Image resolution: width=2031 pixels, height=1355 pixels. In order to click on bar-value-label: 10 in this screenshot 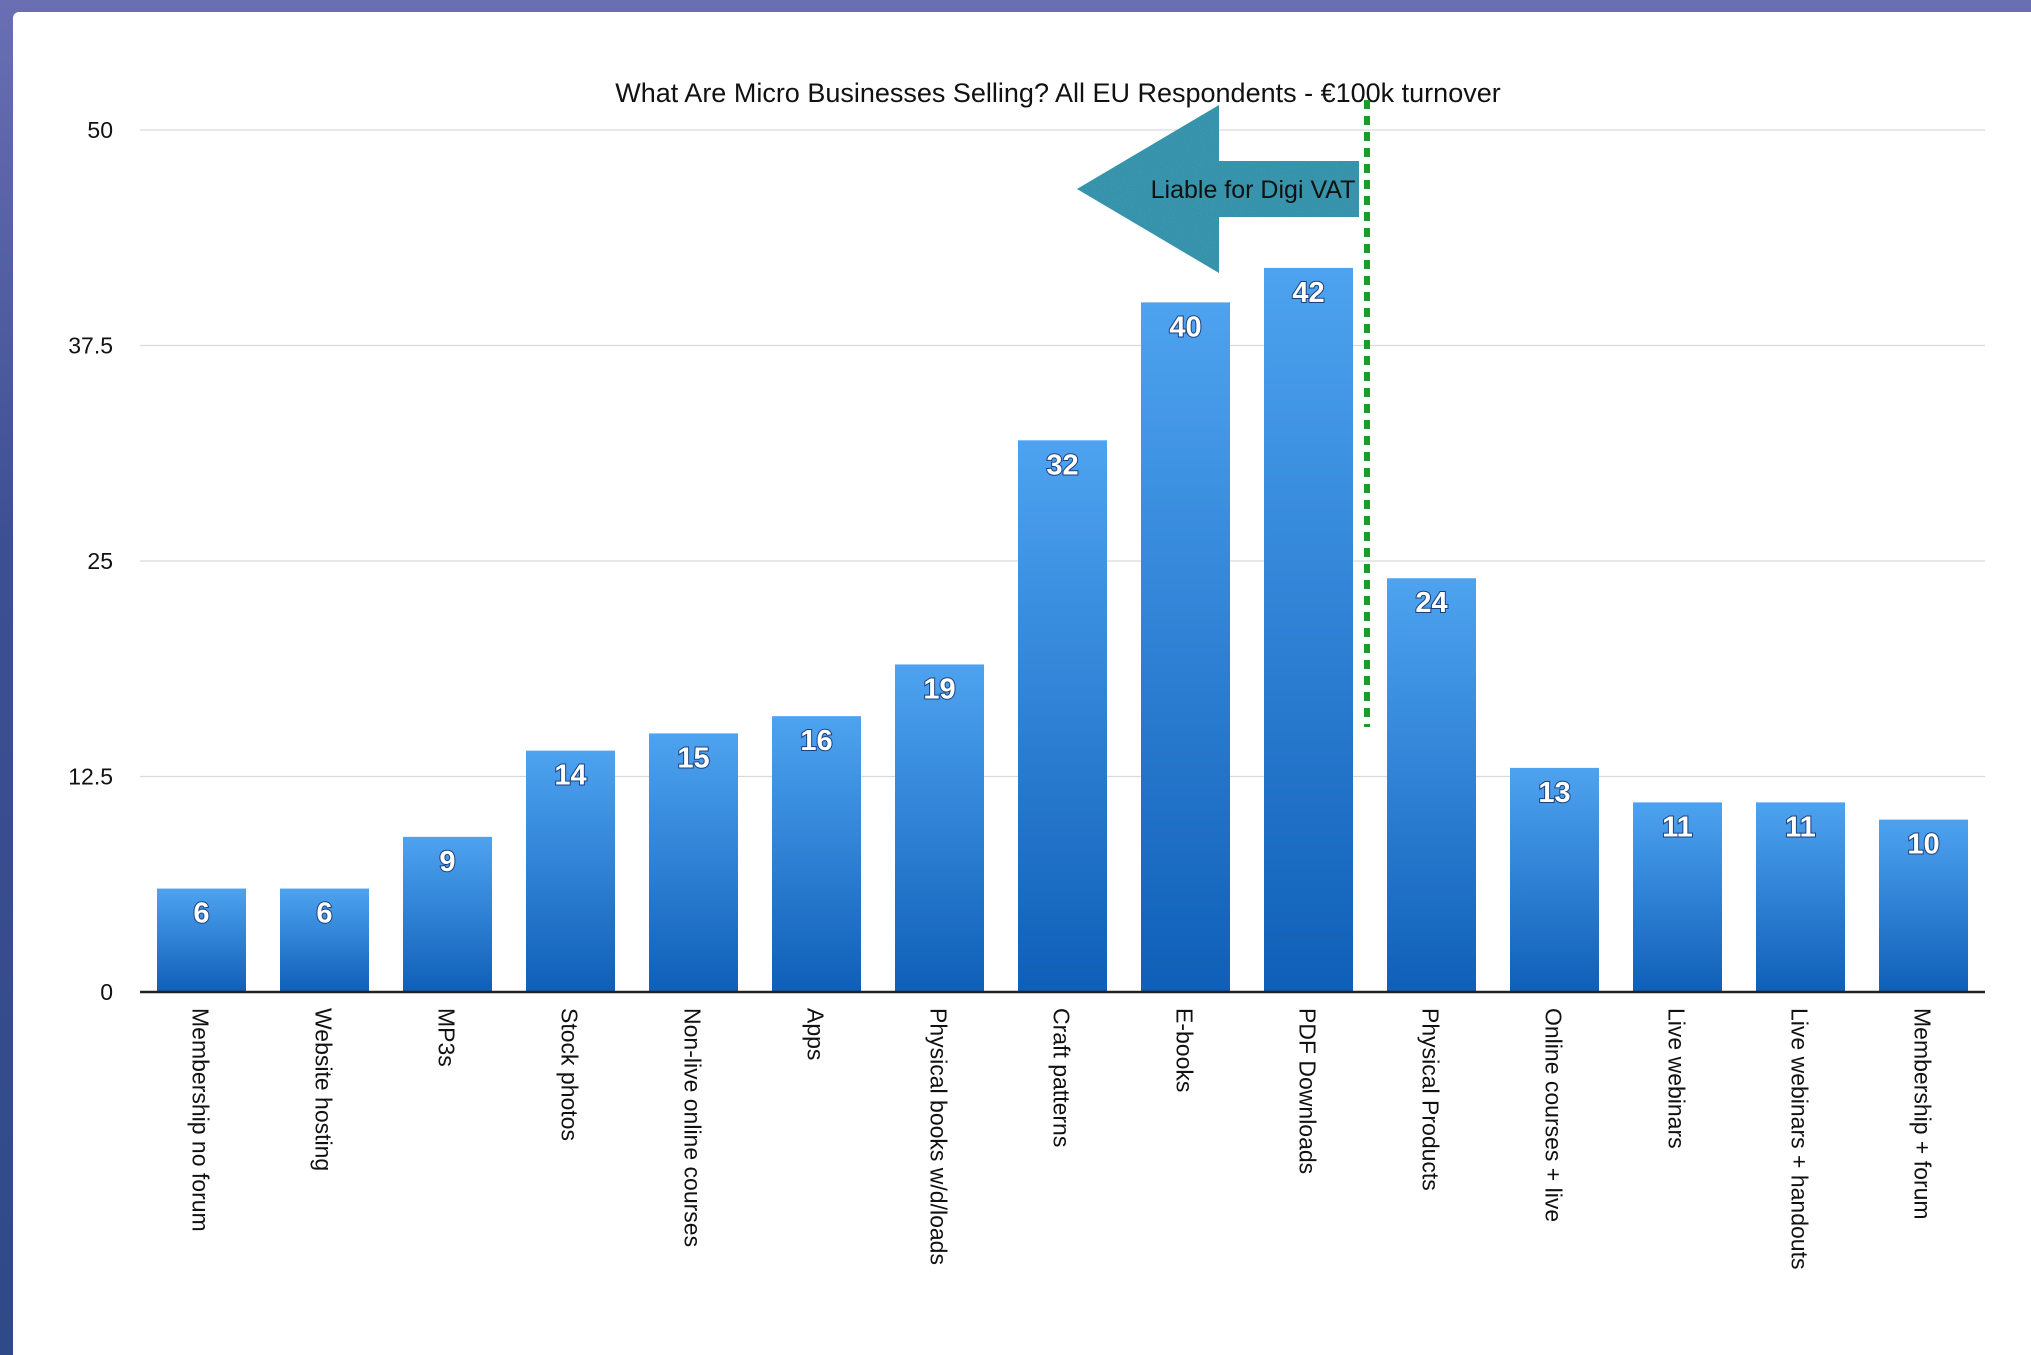, I will do `click(1923, 845)`.